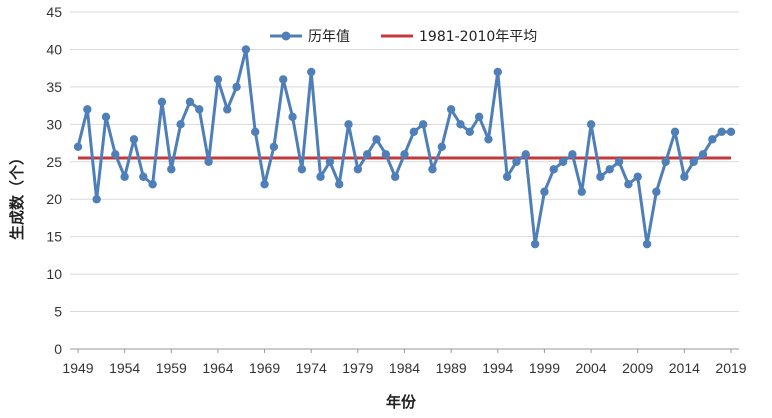  I want to click on x-tick-label-1974: 1974, so click(311, 368).